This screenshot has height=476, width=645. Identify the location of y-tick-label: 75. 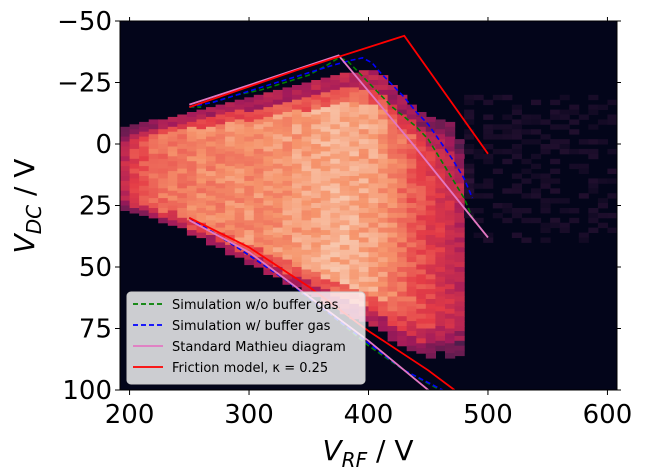
(95, 330).